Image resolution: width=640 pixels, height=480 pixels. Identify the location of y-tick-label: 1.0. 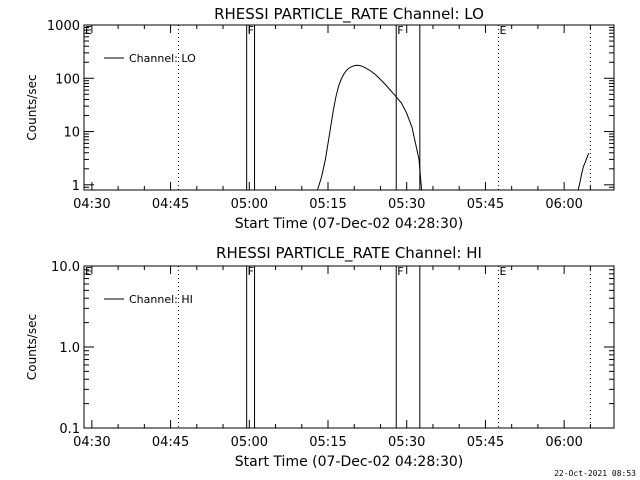
(69, 348).